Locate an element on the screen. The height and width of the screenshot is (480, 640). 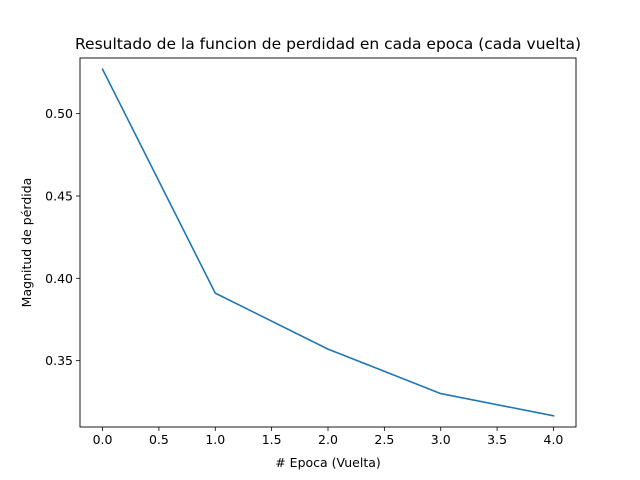
x-tick-label: 3.0 is located at coordinates (441, 439).